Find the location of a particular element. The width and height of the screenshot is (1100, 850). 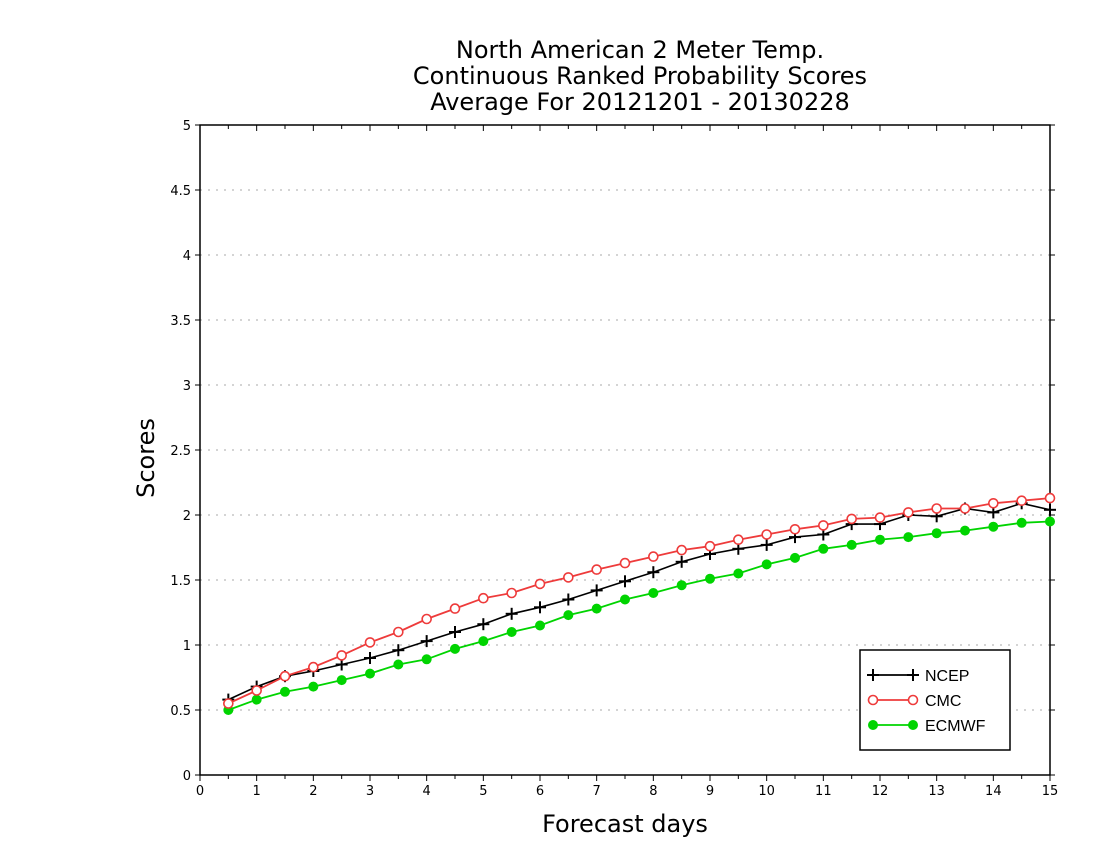

legend: NCEP CMC ECMWF is located at coordinates (935, 700).